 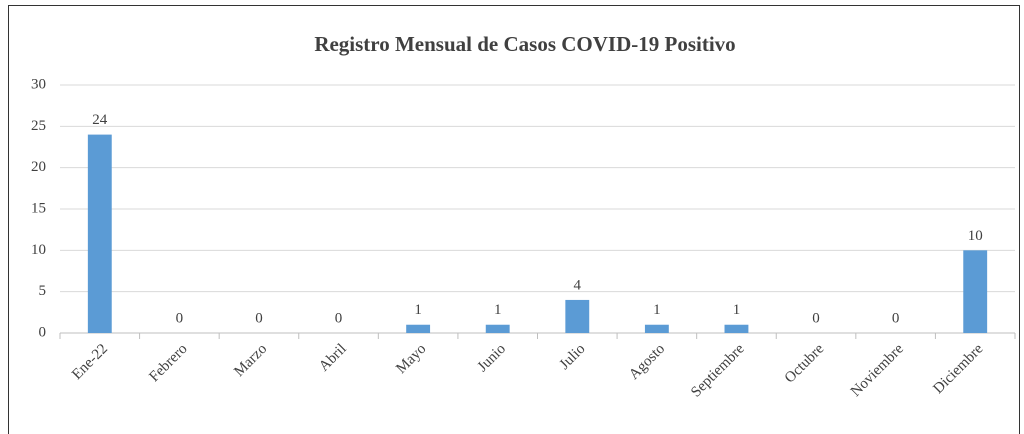 I want to click on y-tick-label: 15, so click(x=38, y=208).